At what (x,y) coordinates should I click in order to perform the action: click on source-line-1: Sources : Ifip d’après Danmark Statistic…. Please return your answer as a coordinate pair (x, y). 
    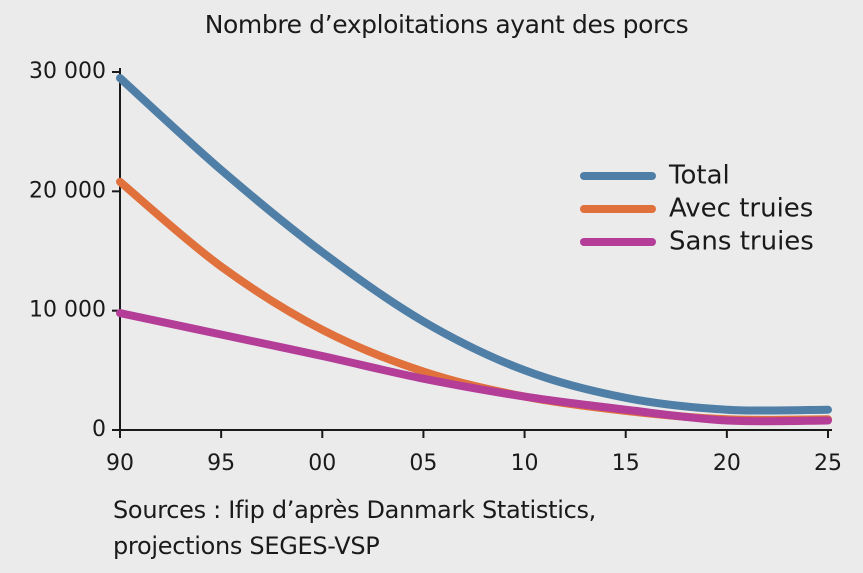
    Looking at the image, I should click on (354, 510).